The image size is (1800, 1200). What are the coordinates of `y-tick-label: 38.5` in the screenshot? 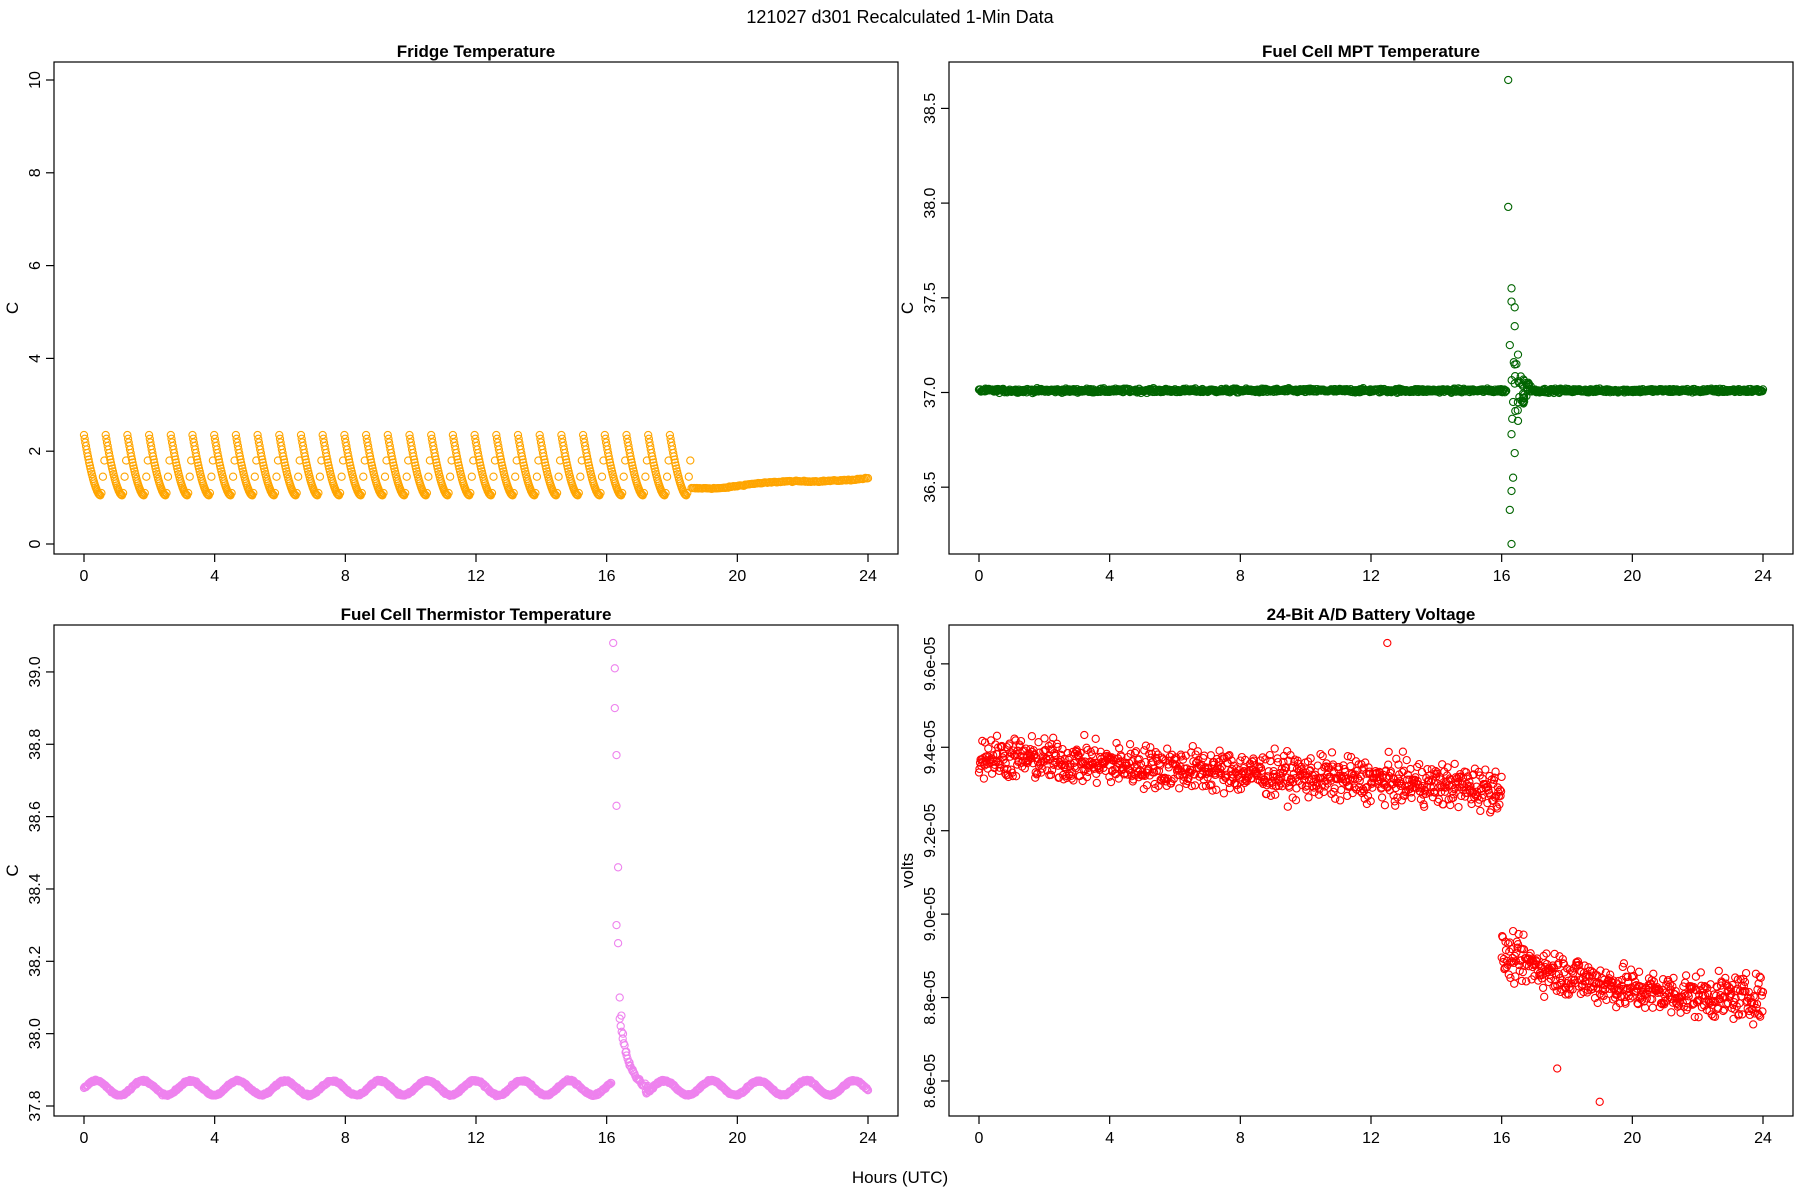 It's located at (930, 108).